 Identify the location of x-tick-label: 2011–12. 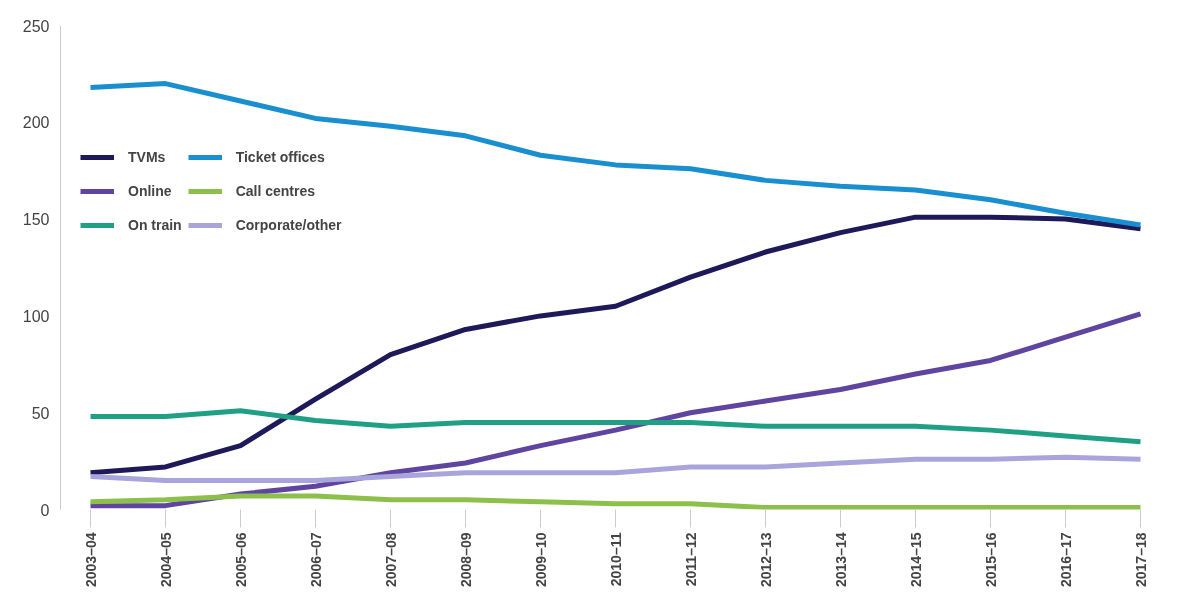
(690, 559).